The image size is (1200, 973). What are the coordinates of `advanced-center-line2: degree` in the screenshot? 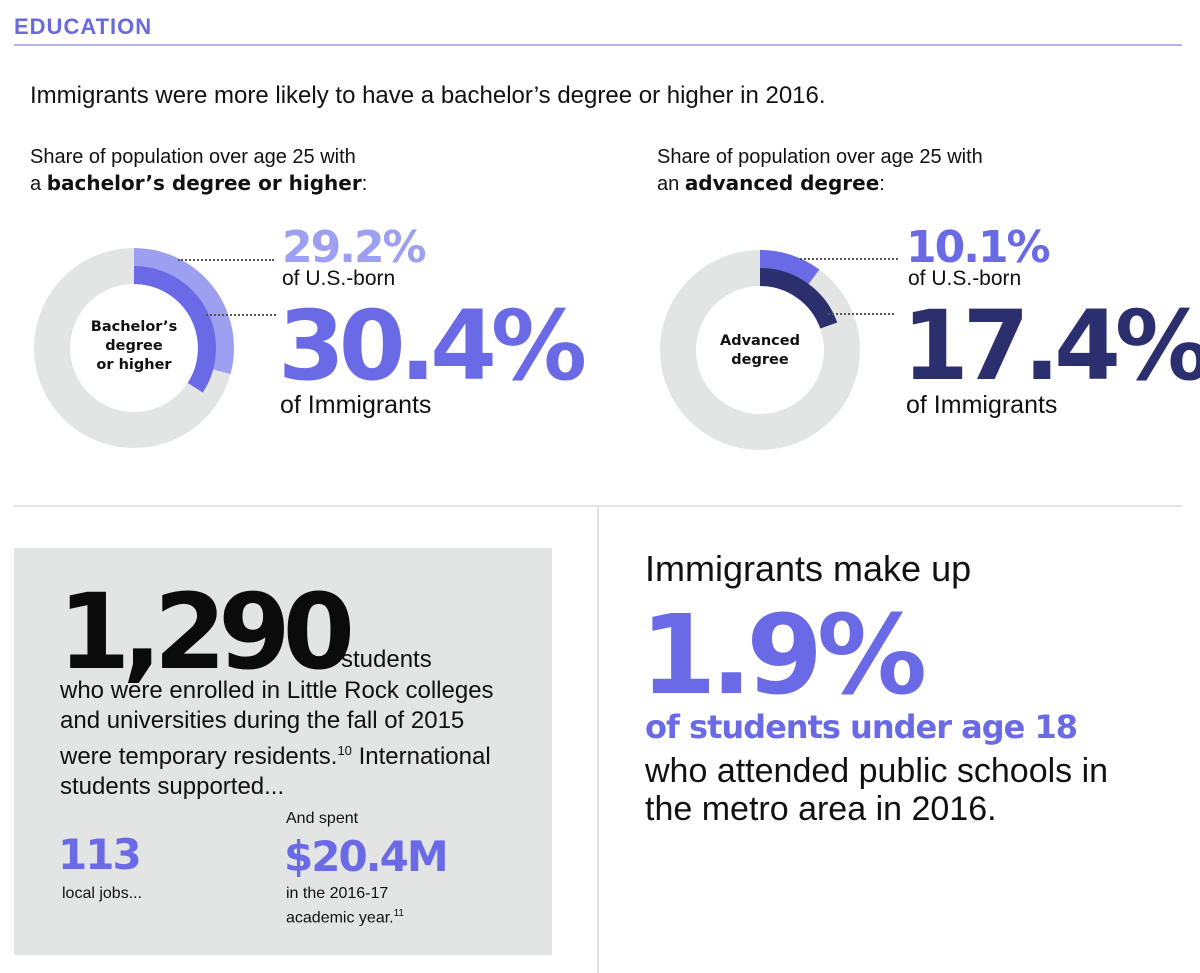 It's located at (760, 360).